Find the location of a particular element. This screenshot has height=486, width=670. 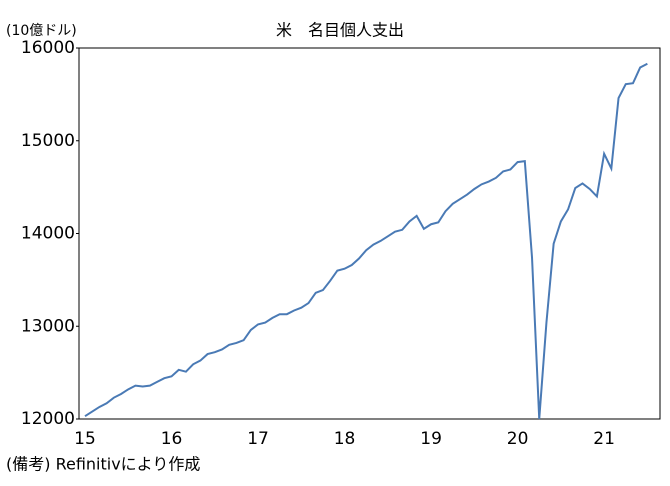

x-tick-label: 19 is located at coordinates (431, 439).